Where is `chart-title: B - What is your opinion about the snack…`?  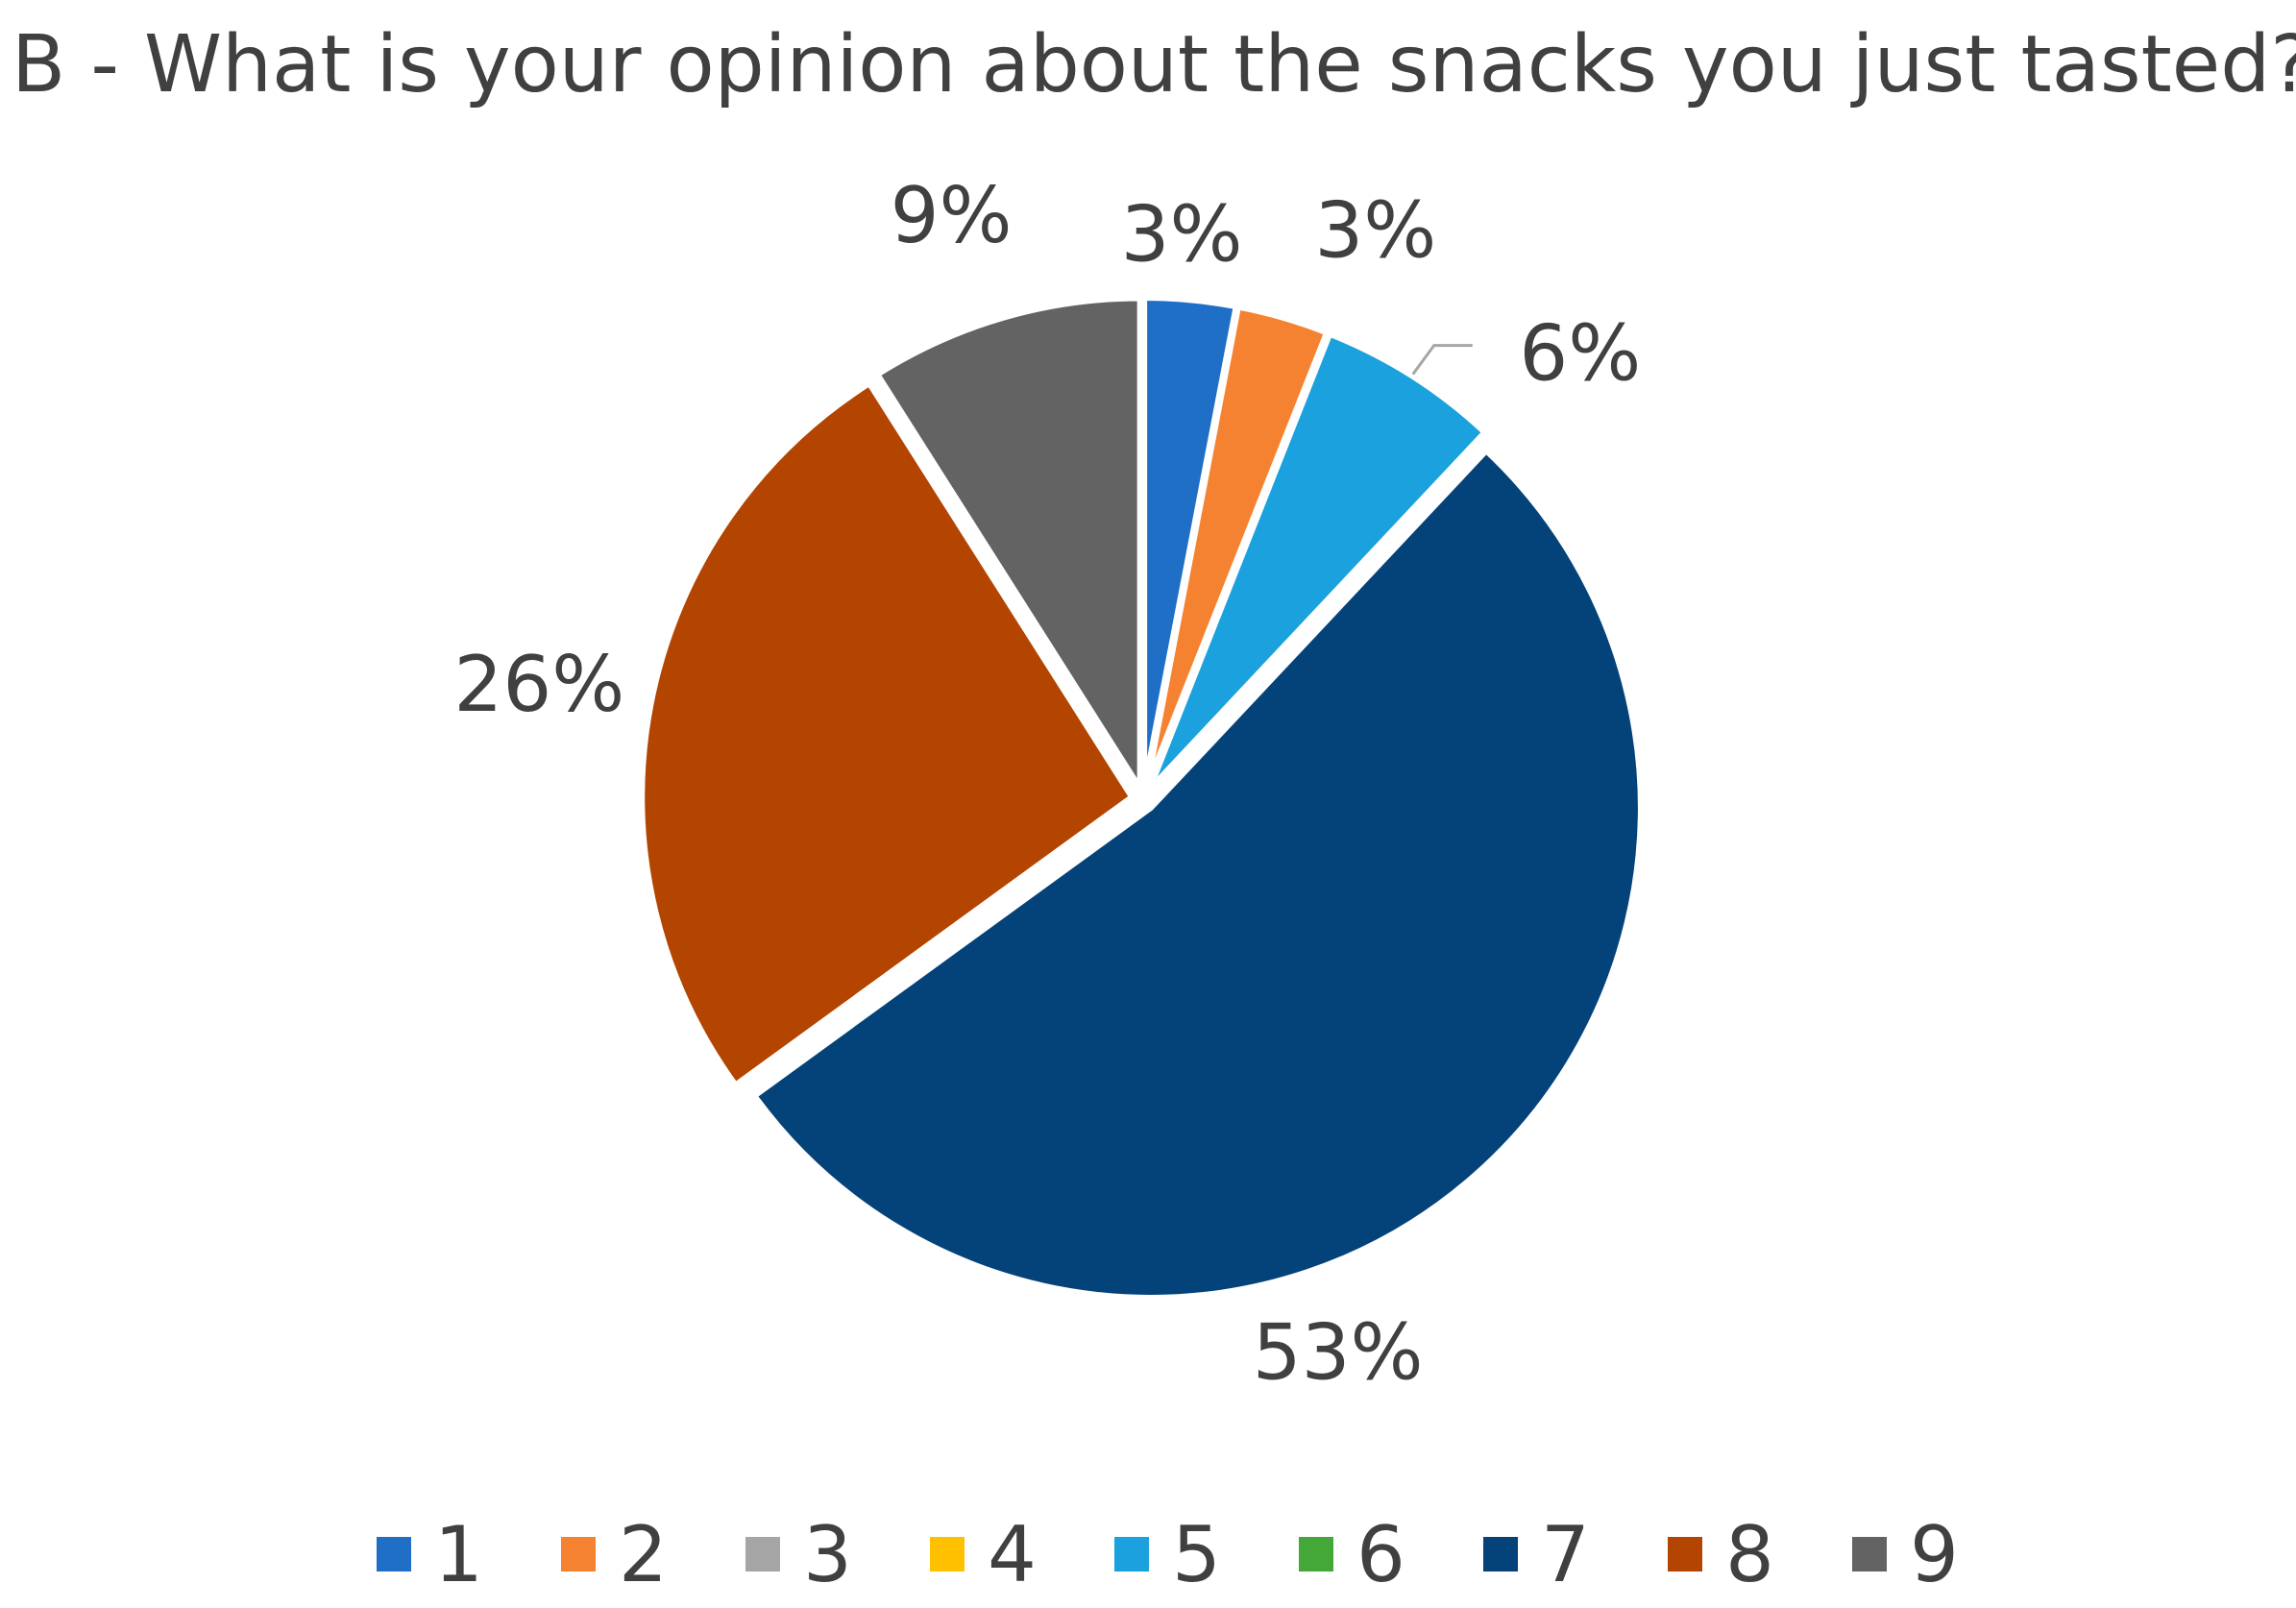 chart-title: B - What is your opinion about the snack… is located at coordinates (1154, 64).